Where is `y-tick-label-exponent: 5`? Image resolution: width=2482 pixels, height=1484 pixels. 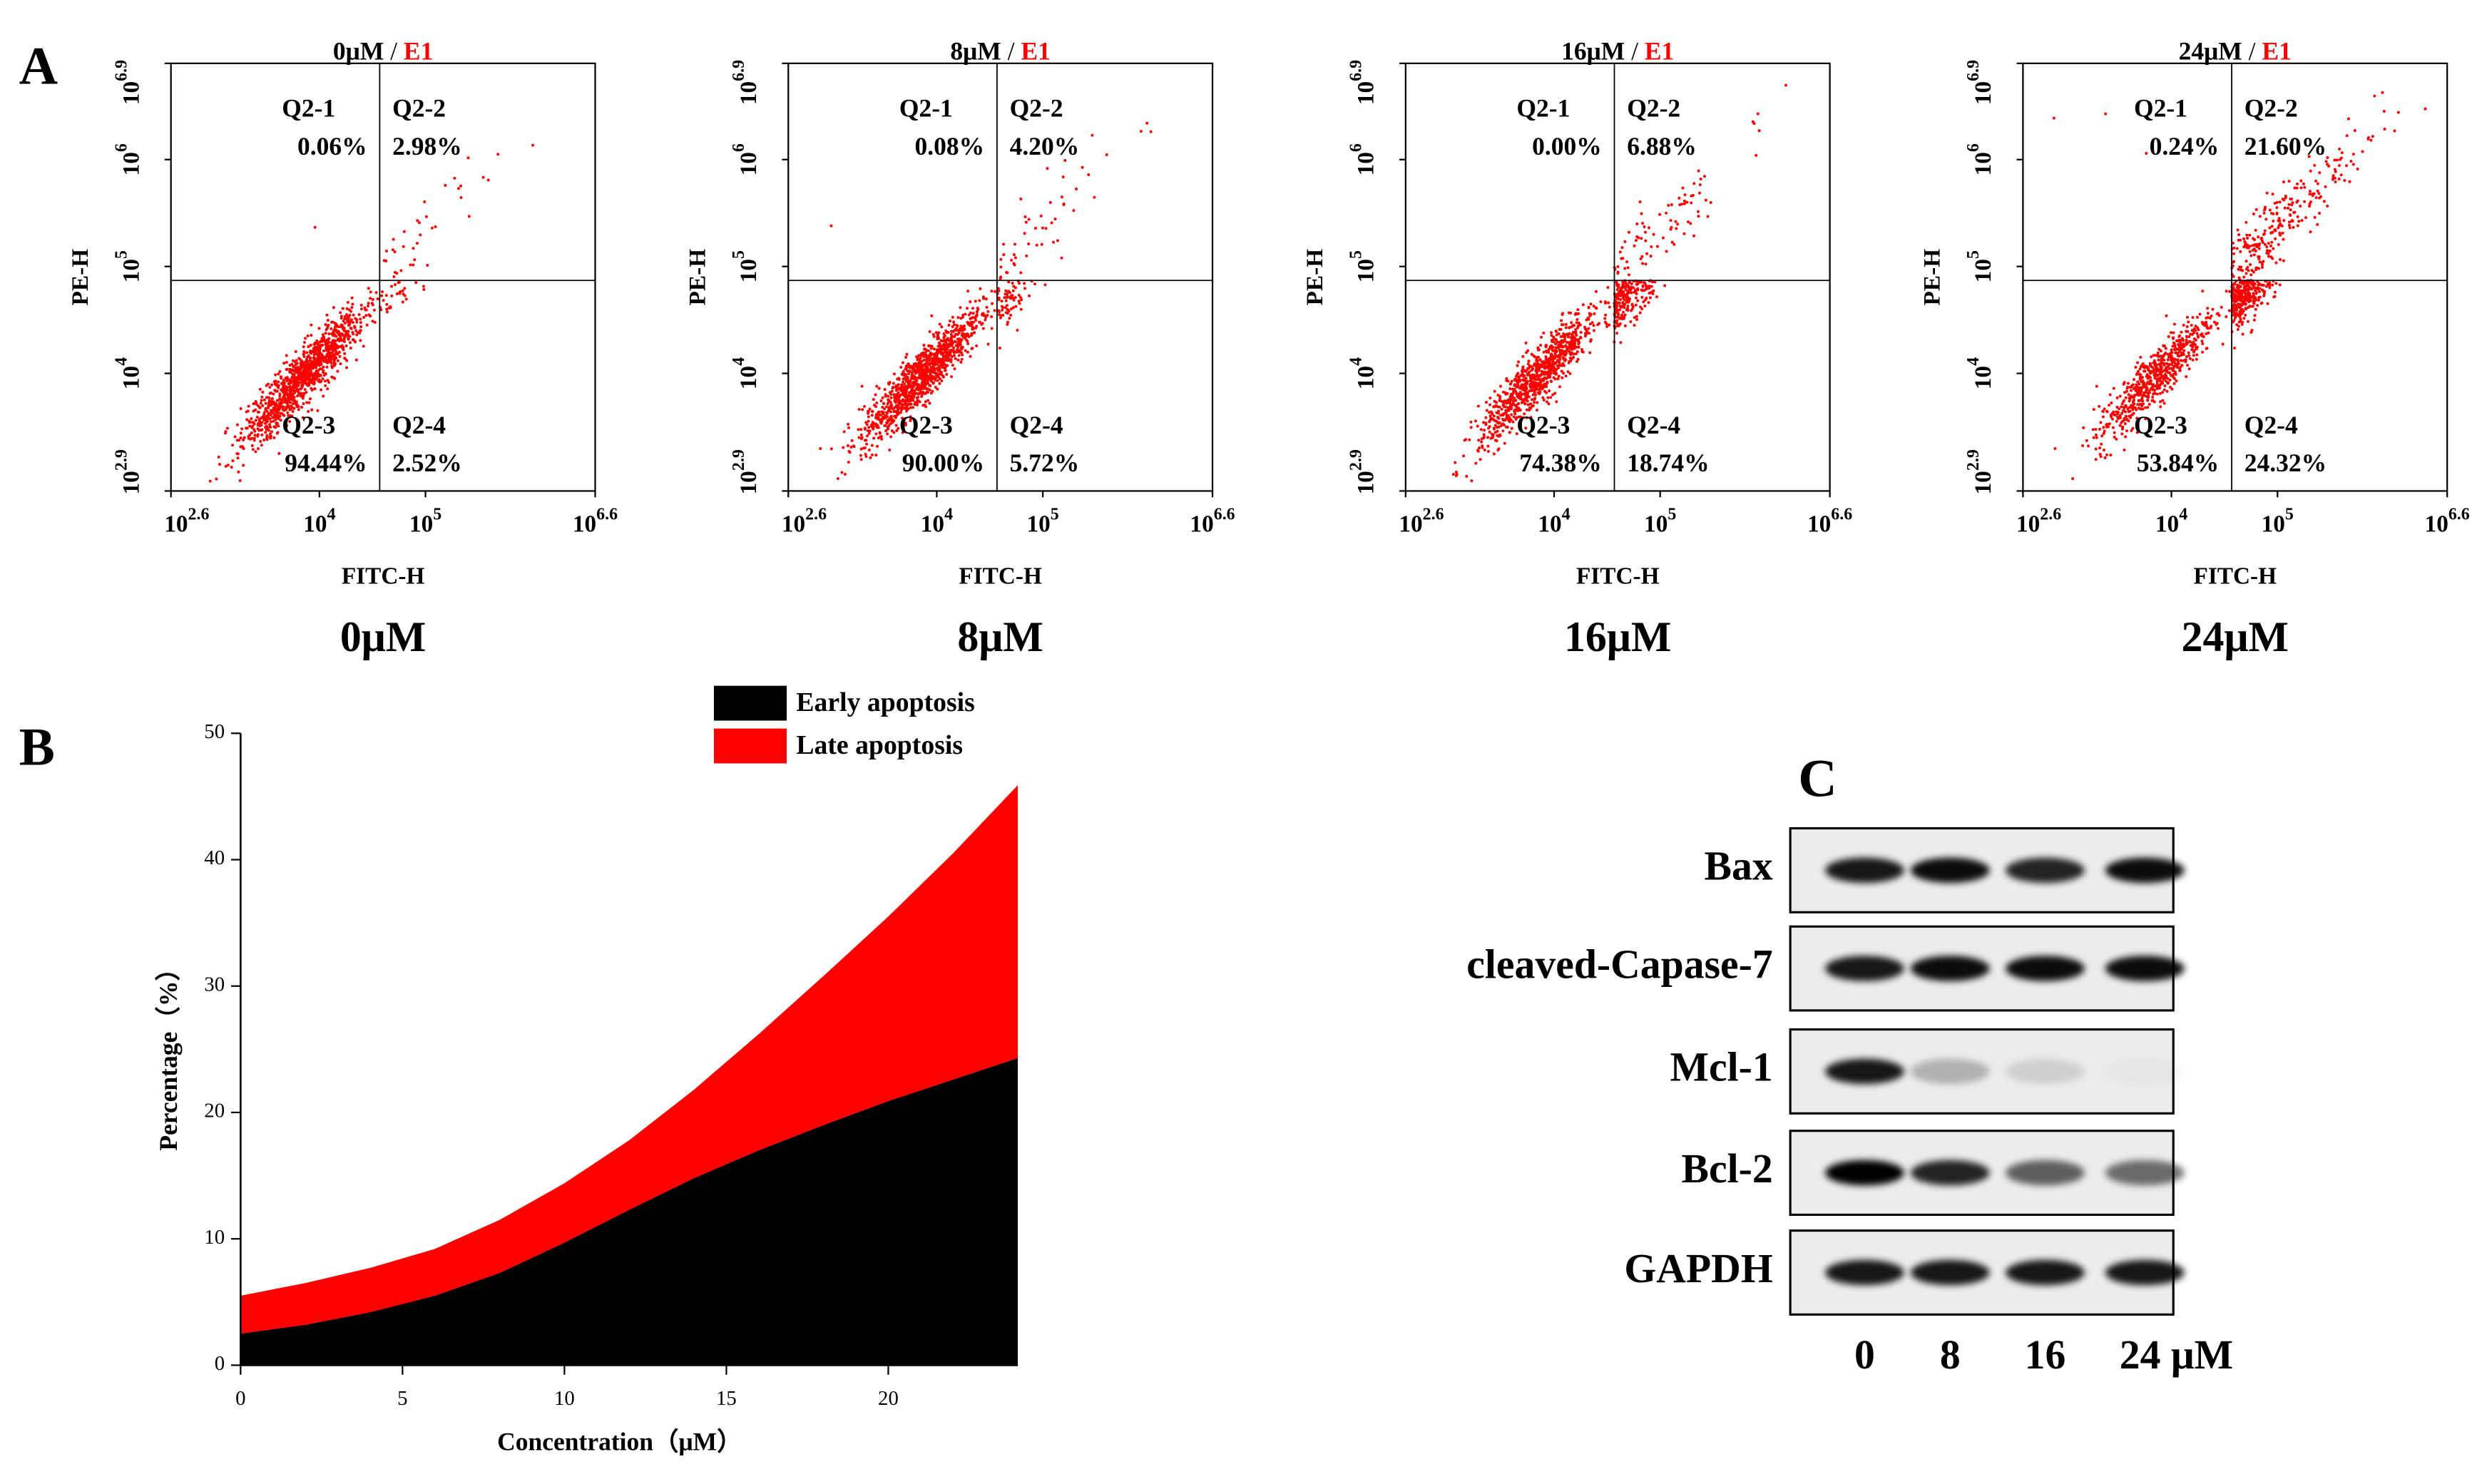 y-tick-label-exponent: 5 is located at coordinates (121, 255).